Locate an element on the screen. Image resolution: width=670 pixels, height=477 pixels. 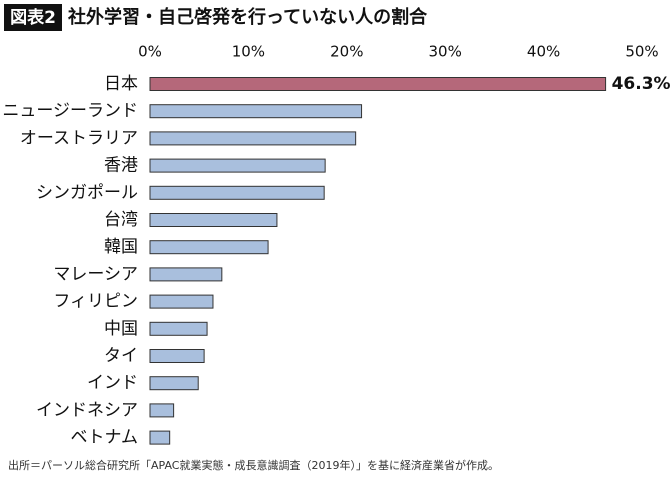
category-label: インド is located at coordinates (112, 383).